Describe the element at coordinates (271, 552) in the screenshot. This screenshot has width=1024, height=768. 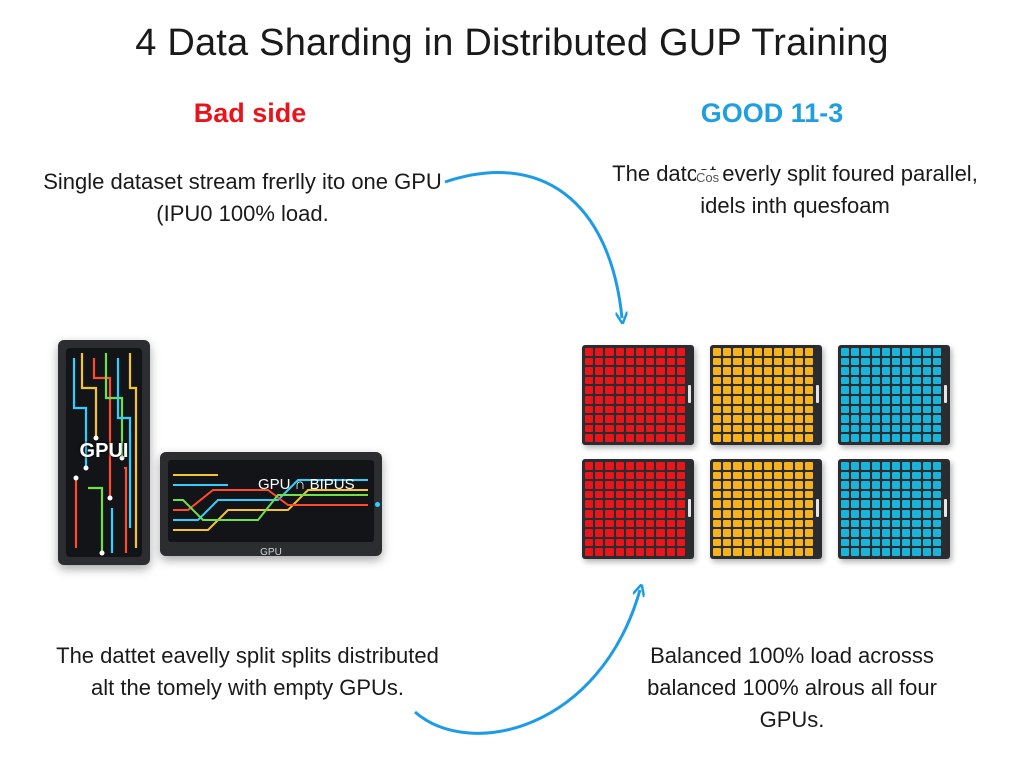
I see `gpu-board-footer: GPU` at that location.